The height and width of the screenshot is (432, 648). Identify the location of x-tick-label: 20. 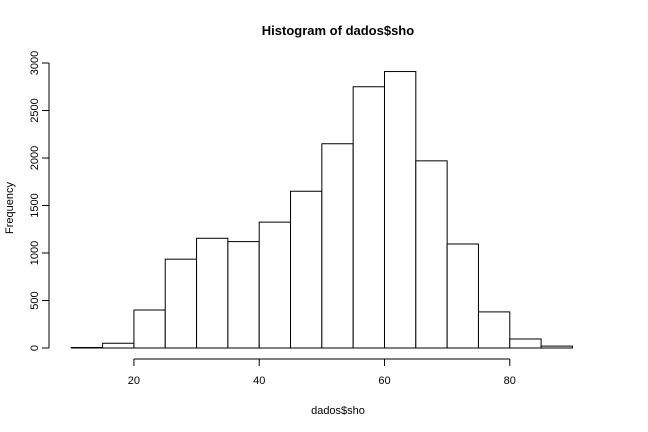
(134, 381).